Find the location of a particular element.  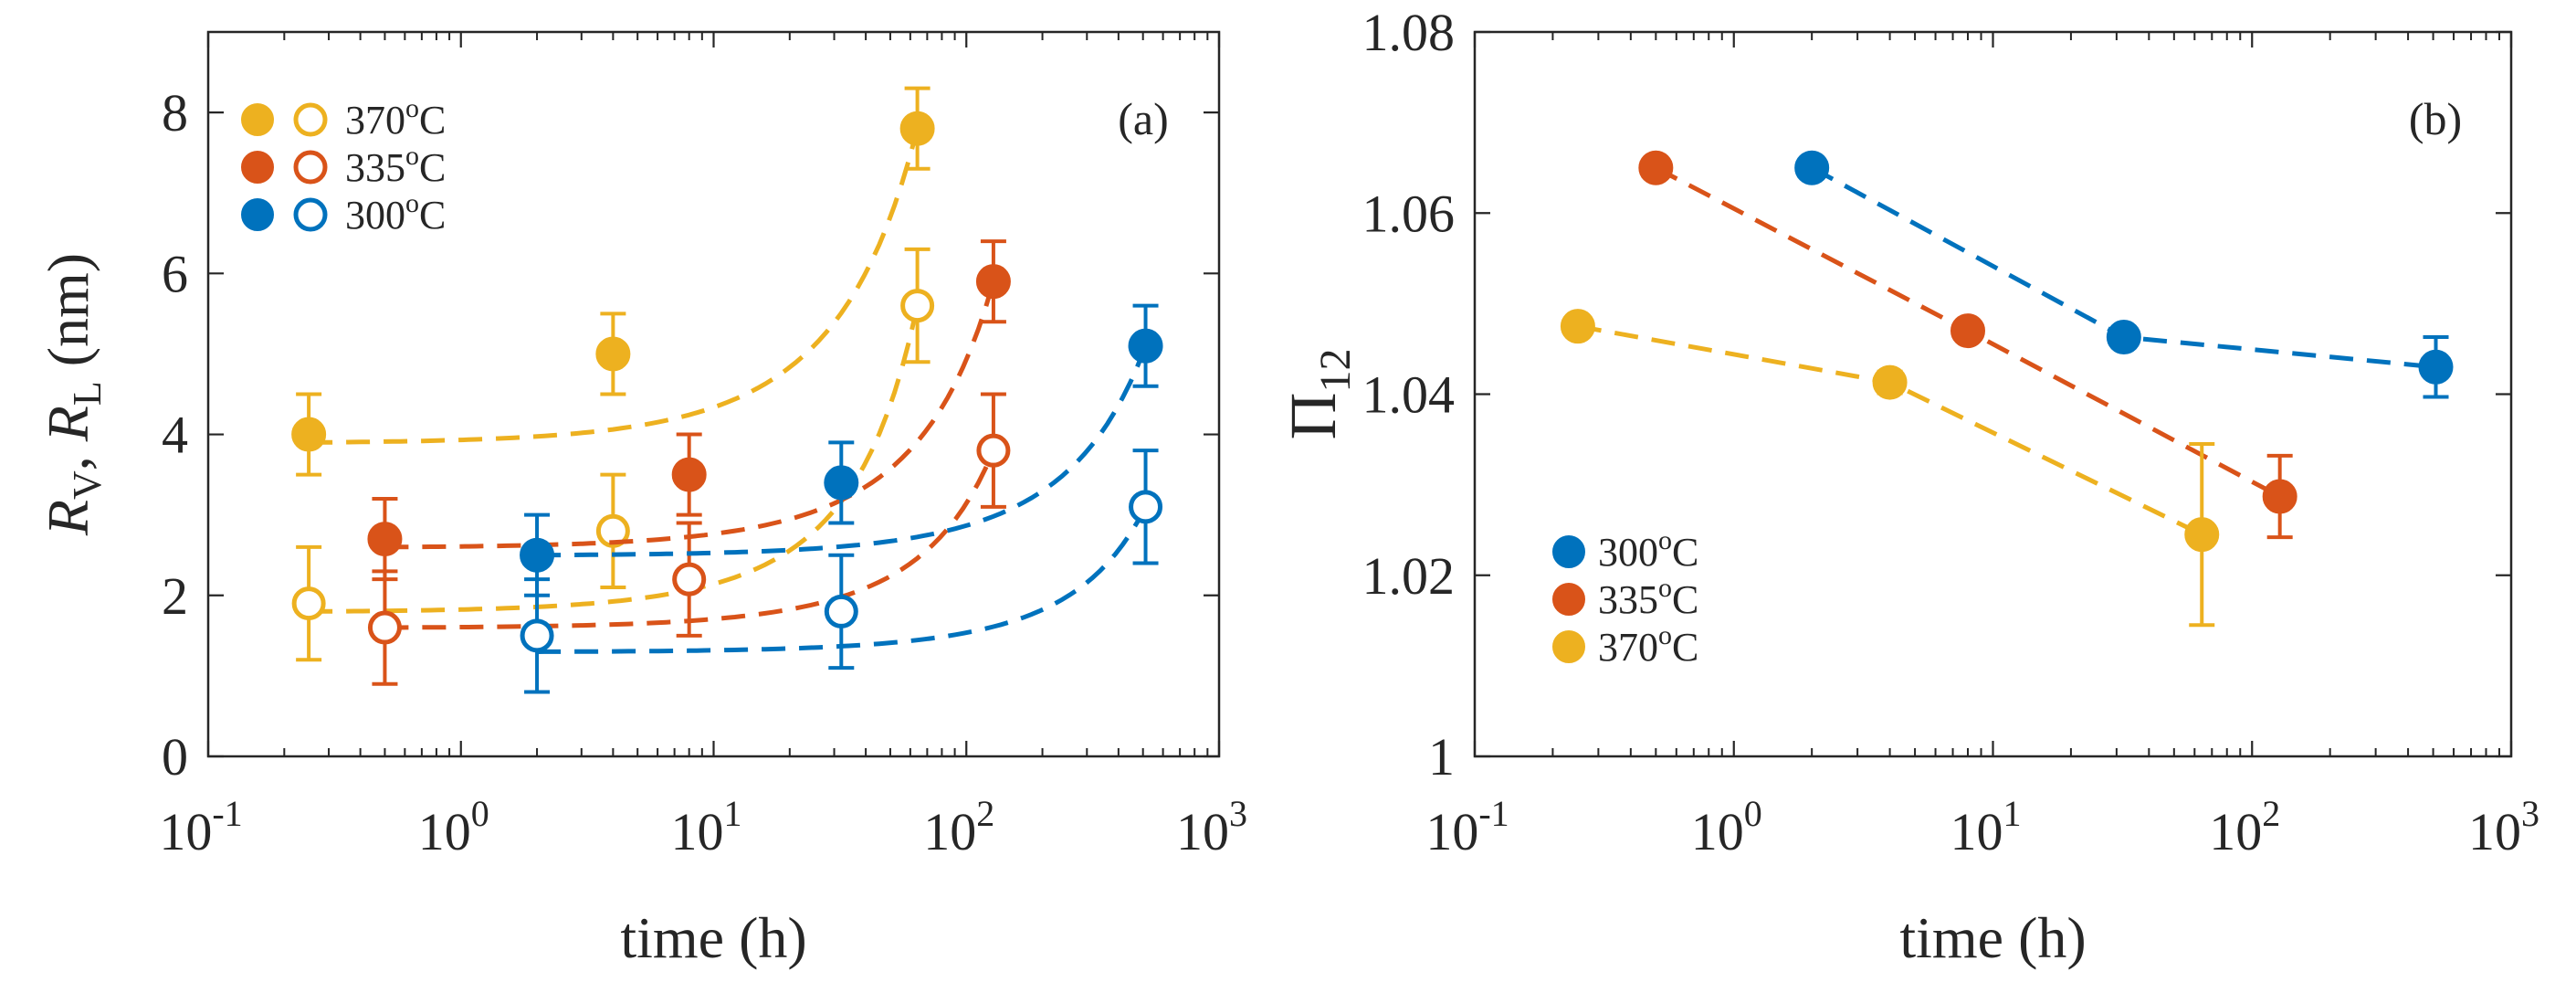

series-line is located at coordinates (1890, 430).